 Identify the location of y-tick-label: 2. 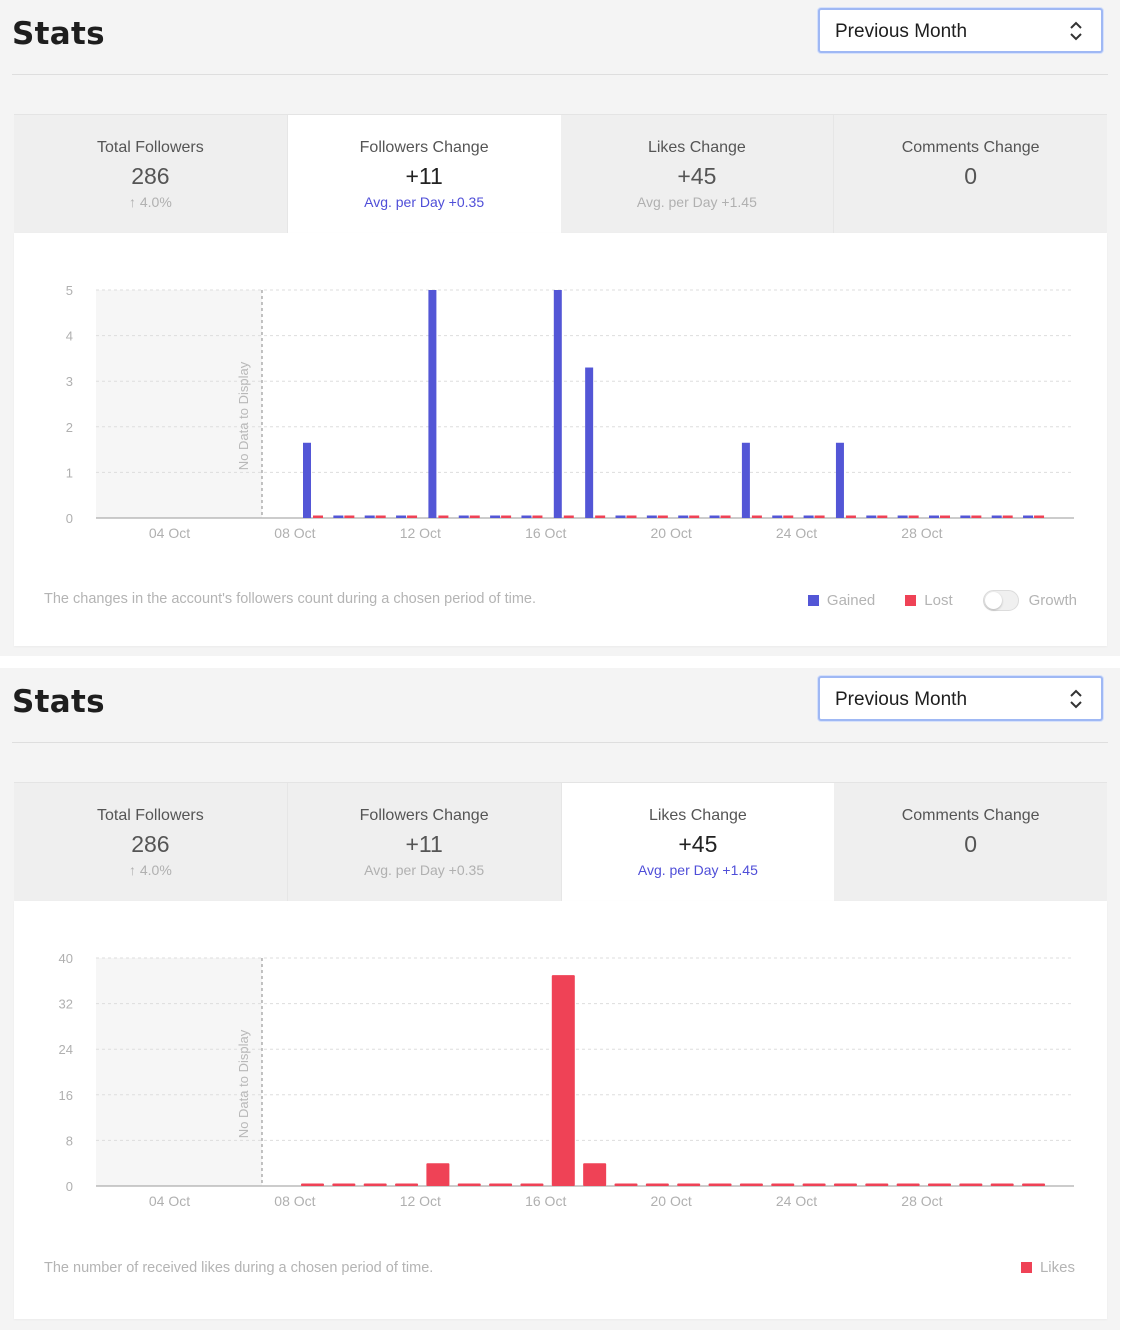
(69, 427).